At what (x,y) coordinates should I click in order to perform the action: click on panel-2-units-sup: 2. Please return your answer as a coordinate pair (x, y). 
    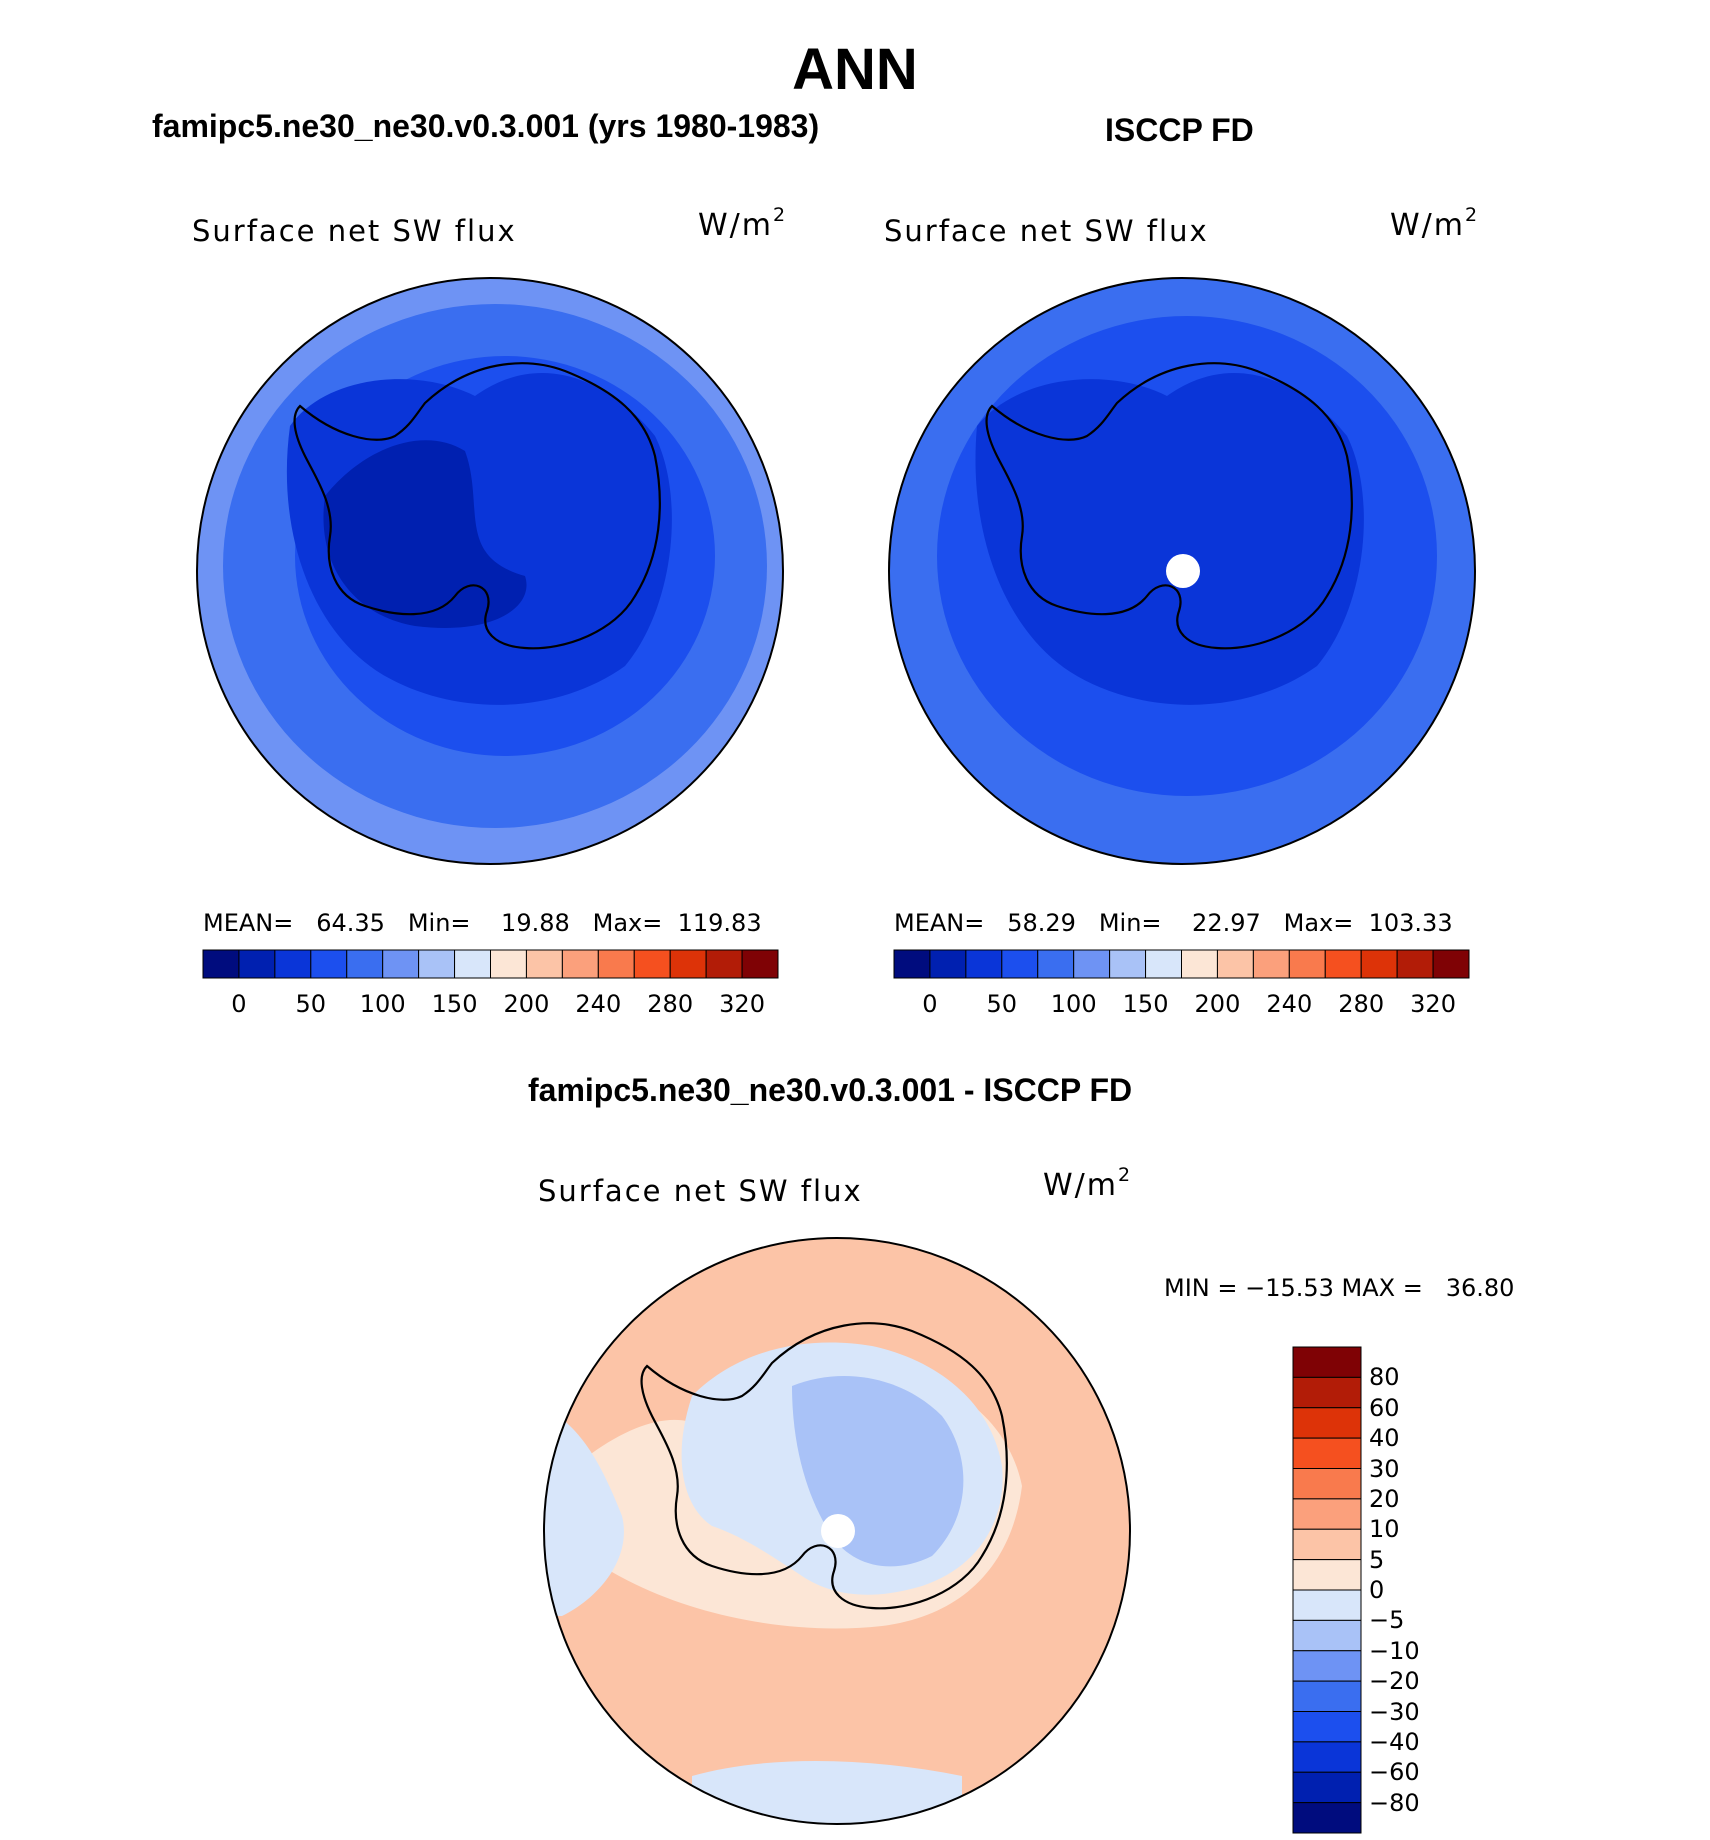
    Looking at the image, I should click on (1472, 215).